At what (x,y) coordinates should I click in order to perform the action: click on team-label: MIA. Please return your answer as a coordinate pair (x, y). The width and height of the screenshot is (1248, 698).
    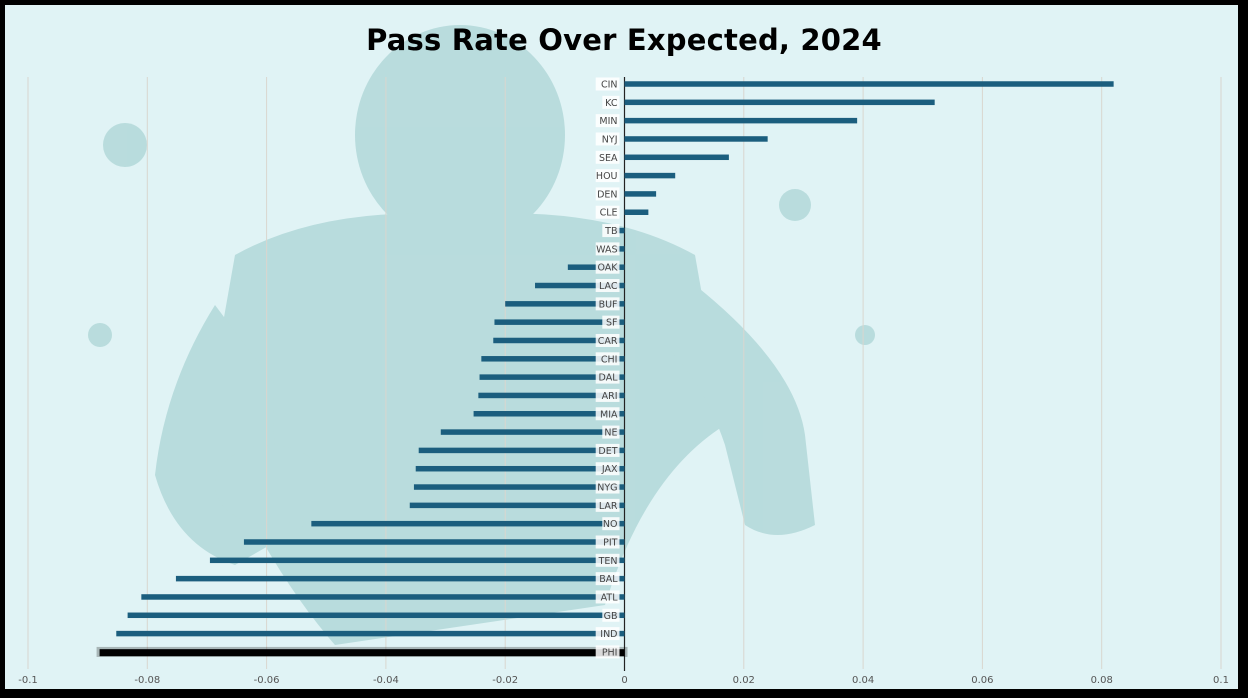
    Looking at the image, I should click on (609, 414).